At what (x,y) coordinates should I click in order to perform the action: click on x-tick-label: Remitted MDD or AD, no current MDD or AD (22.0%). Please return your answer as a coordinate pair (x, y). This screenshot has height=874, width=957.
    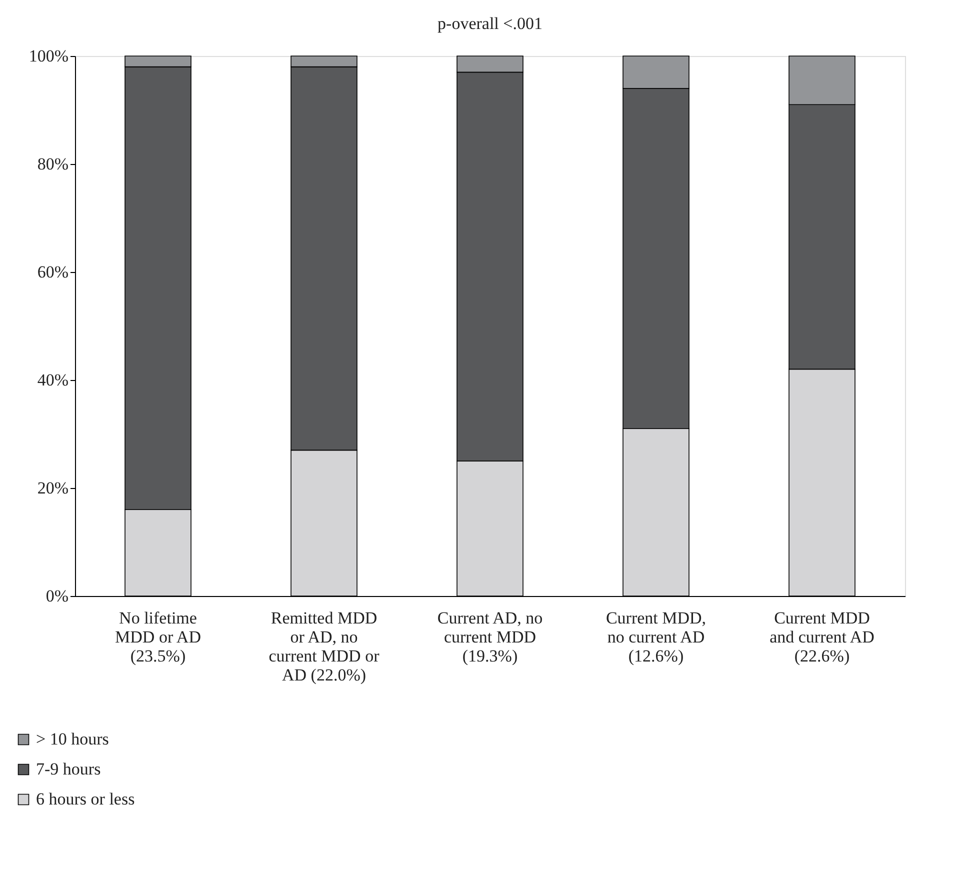
    Looking at the image, I should click on (324, 646).